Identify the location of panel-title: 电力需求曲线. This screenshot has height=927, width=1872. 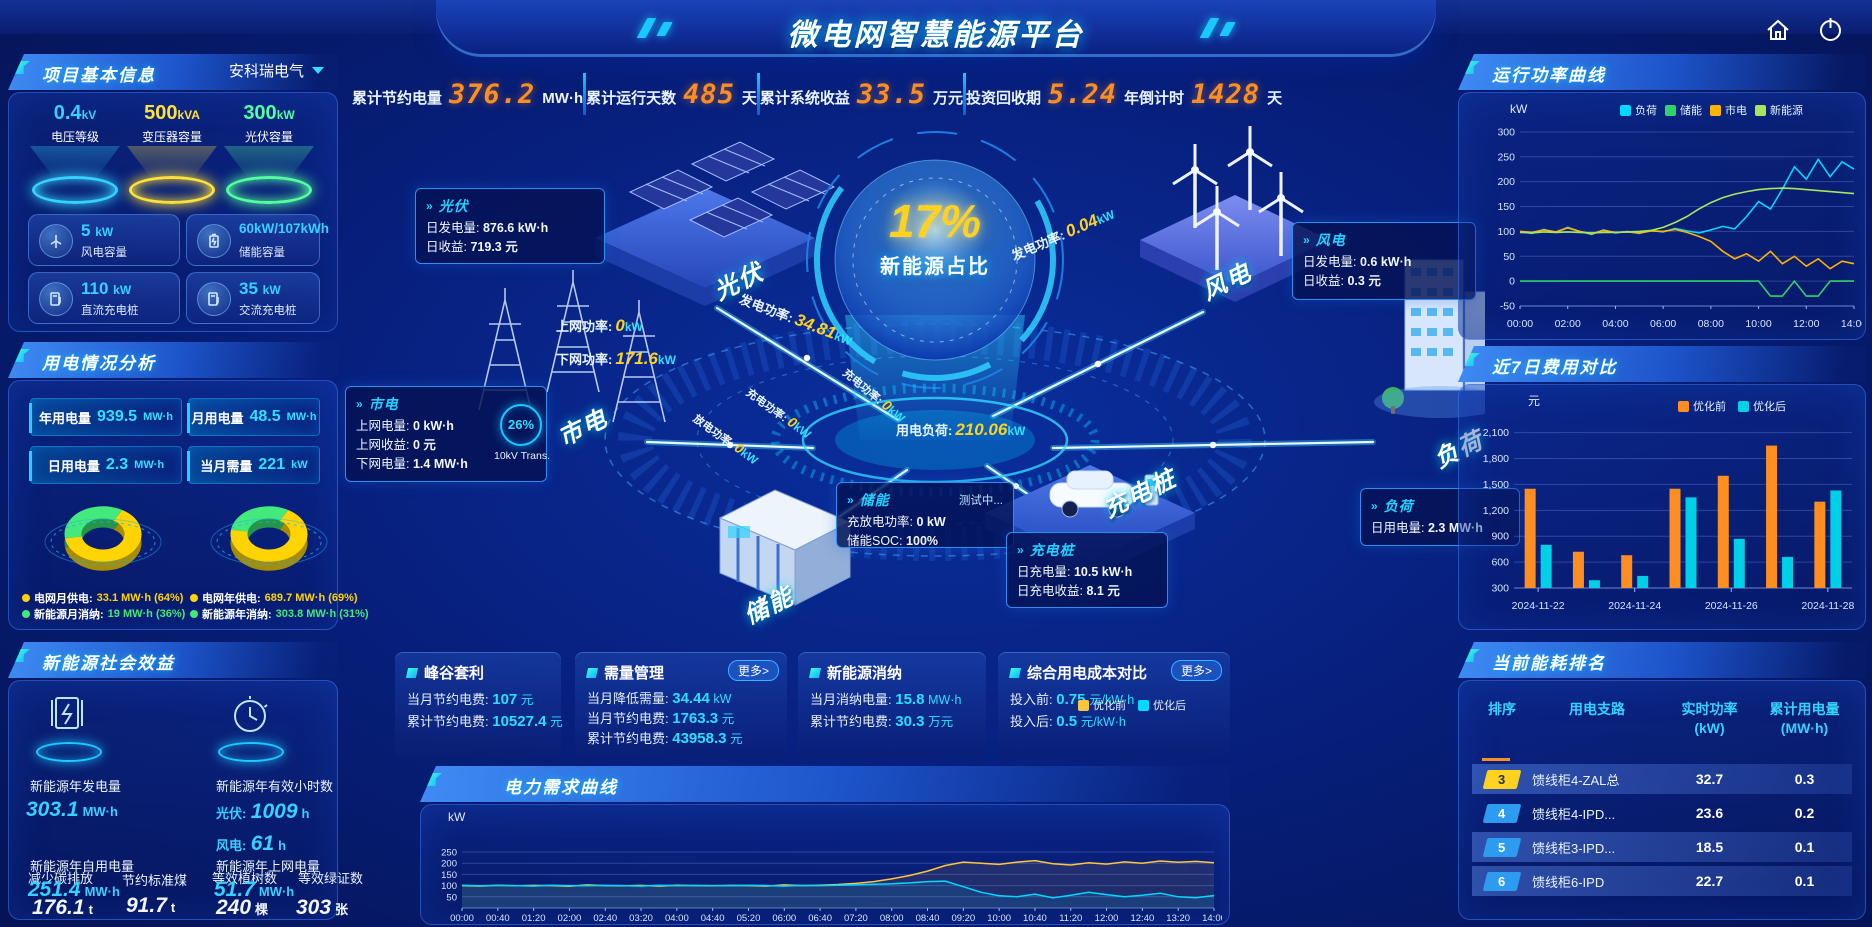
(561, 787).